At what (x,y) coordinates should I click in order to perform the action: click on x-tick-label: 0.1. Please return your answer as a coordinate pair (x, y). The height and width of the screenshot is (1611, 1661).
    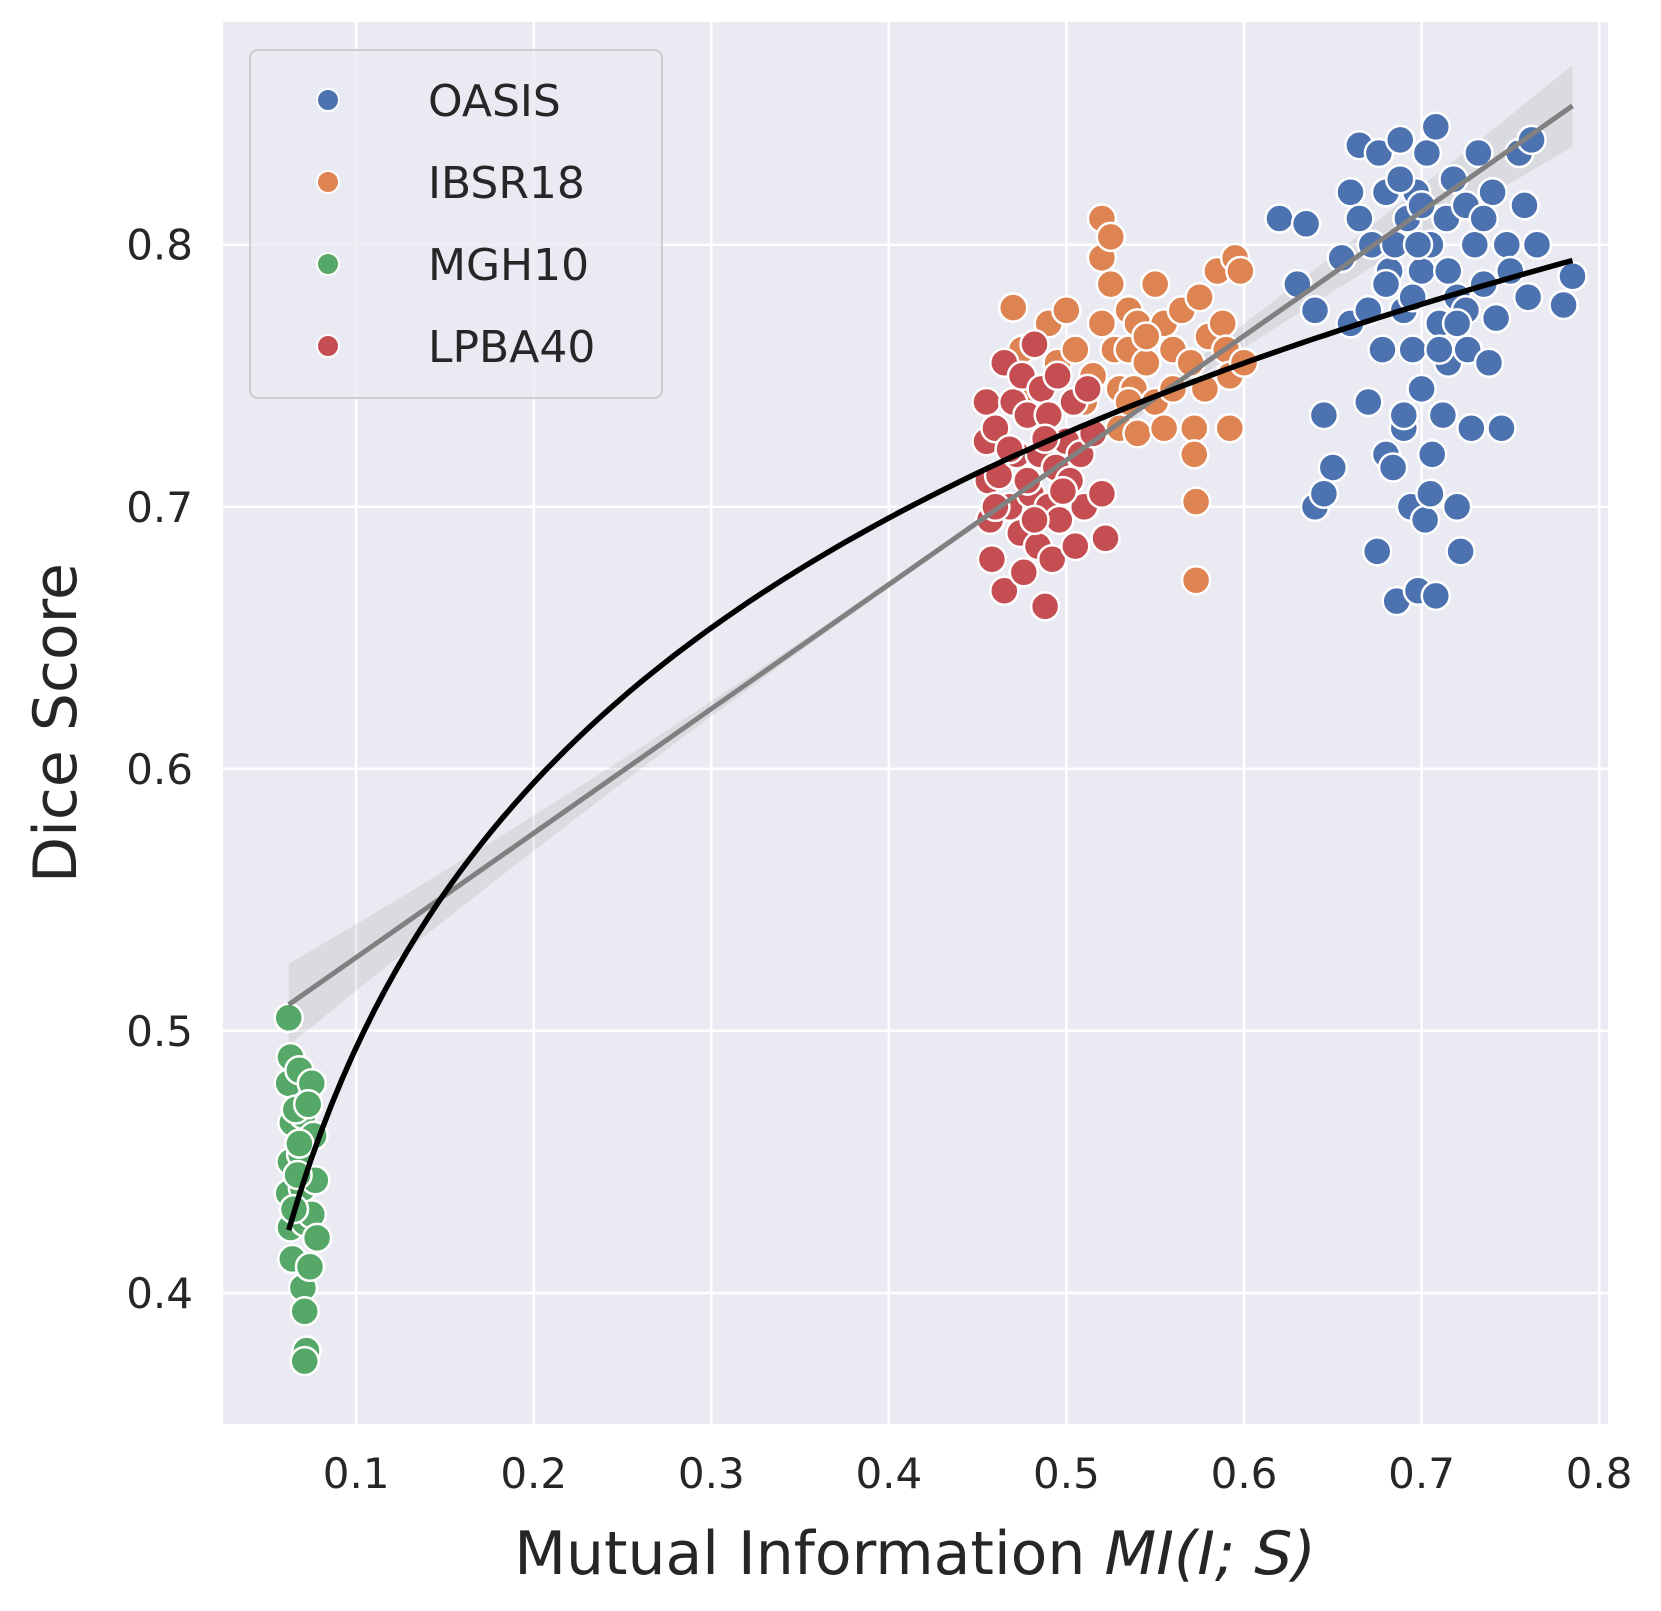
    Looking at the image, I should click on (356, 1473).